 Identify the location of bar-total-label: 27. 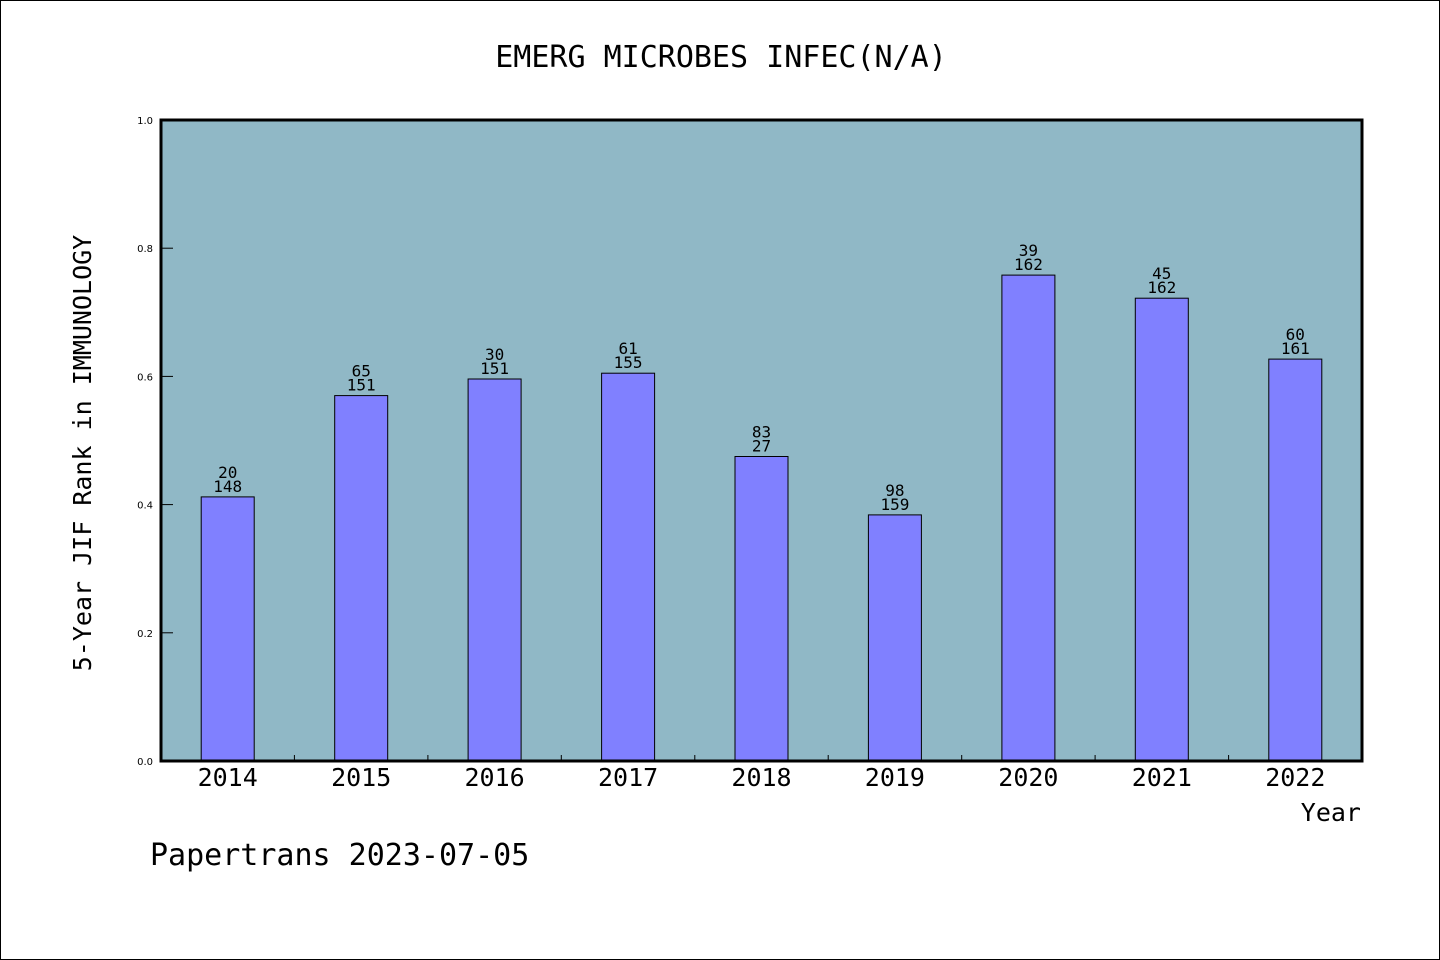
(761, 446).